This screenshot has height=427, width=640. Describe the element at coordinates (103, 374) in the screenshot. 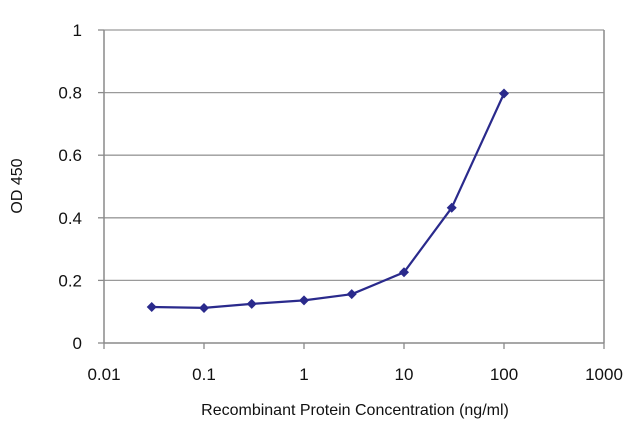

I see `x-tick-label: 0.01` at that location.